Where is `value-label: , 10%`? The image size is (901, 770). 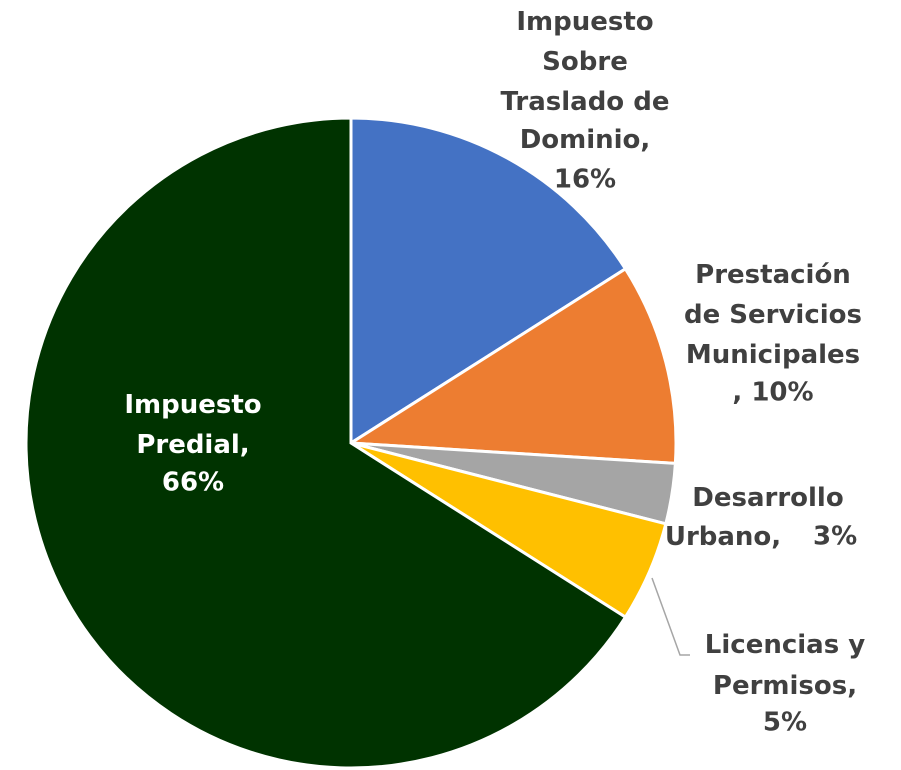
value-label: , 10% is located at coordinates (772, 393).